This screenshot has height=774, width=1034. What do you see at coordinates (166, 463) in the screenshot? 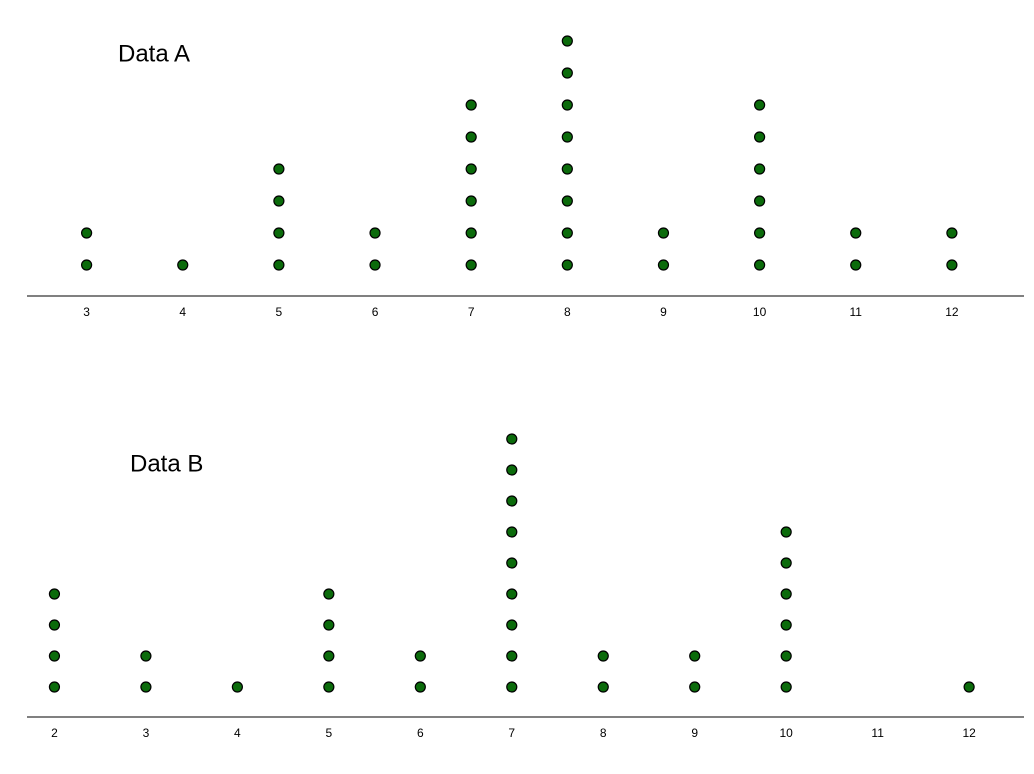
I see `chart-title: Data B` at bounding box center [166, 463].